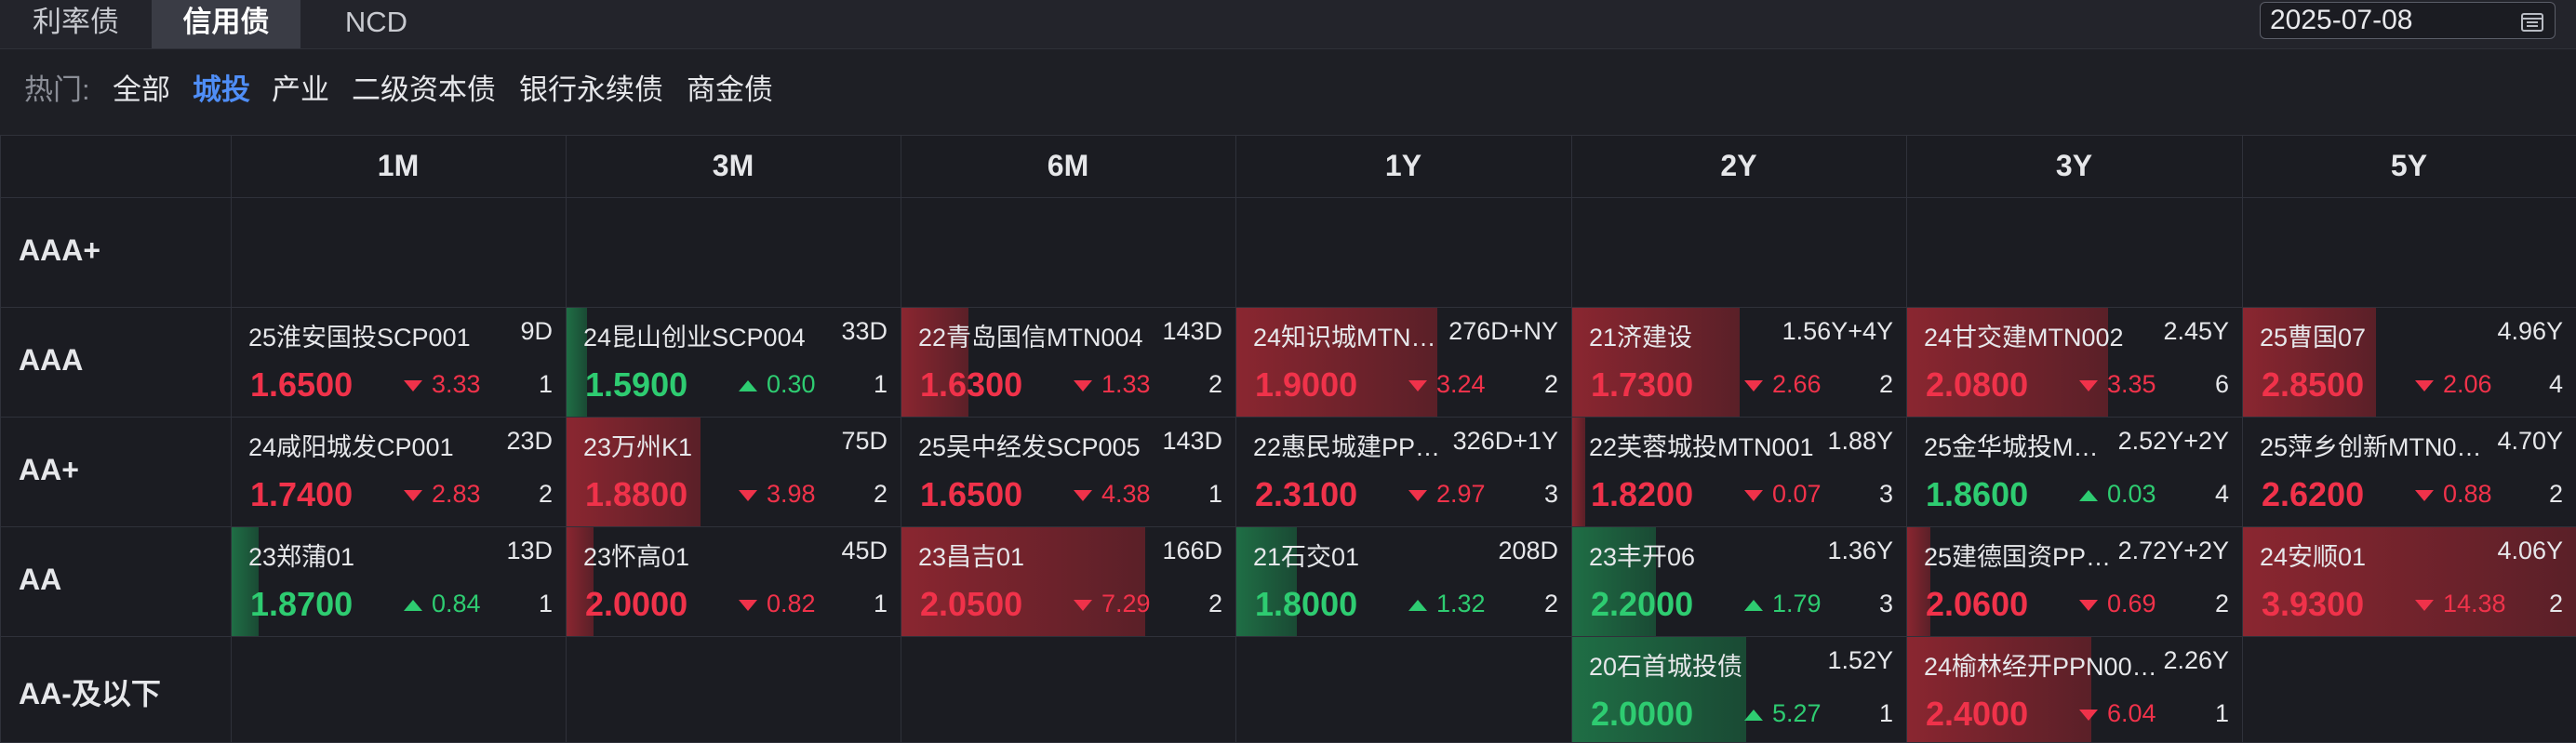  I want to click on bond-term: 4.06Y, so click(2530, 550).